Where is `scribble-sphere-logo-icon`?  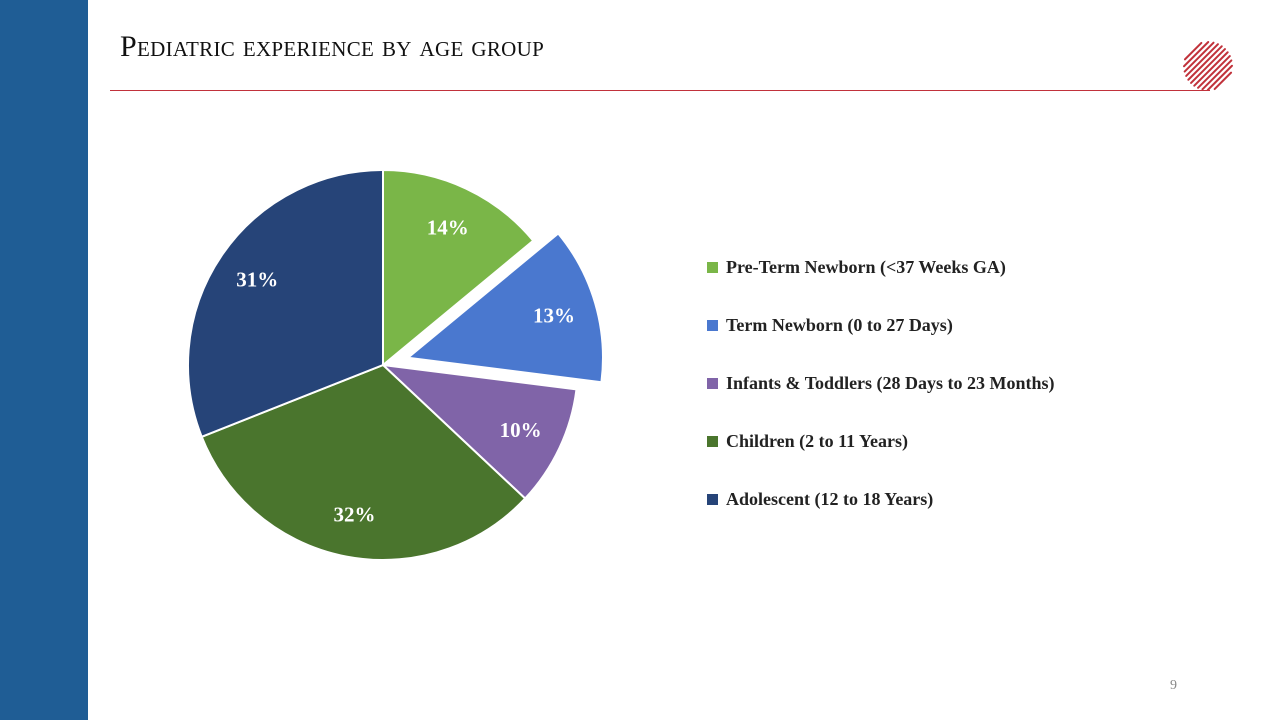 scribble-sphere-logo-icon is located at coordinates (1208, 66).